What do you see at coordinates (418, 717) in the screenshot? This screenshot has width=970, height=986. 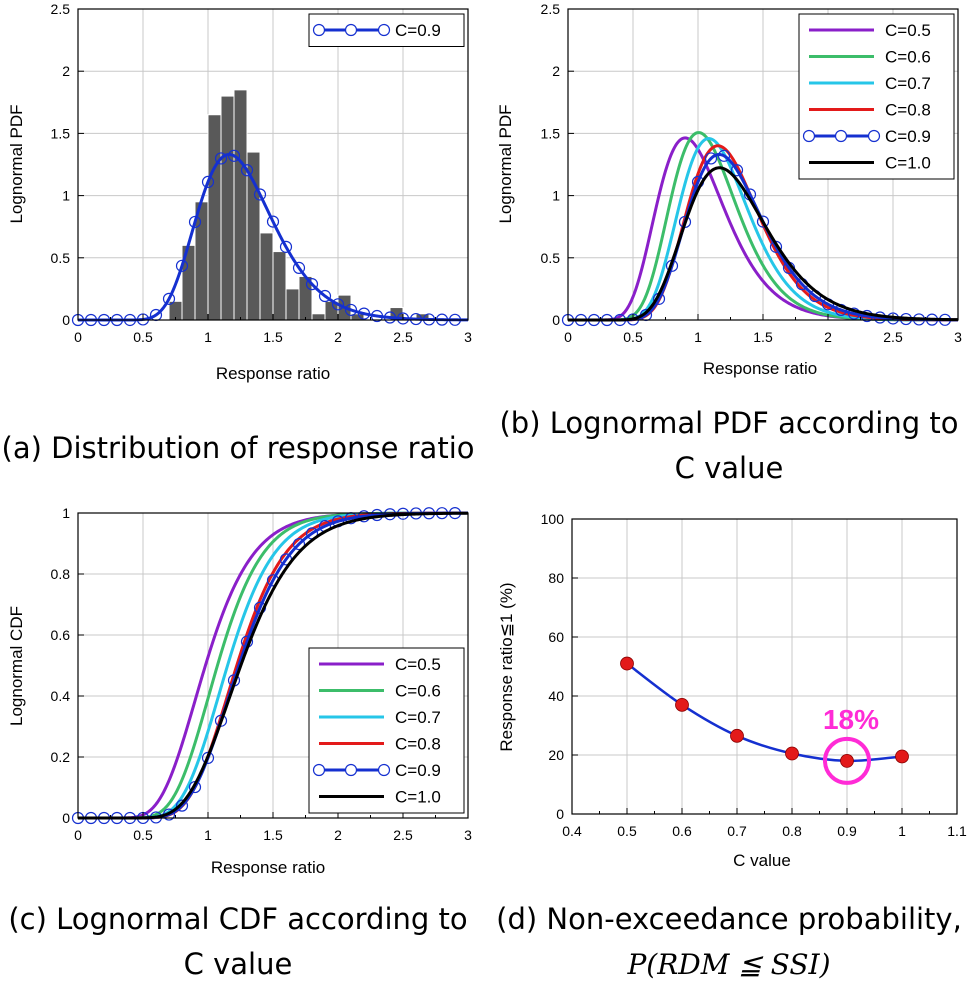 I see `legend-label: C=0.7` at bounding box center [418, 717].